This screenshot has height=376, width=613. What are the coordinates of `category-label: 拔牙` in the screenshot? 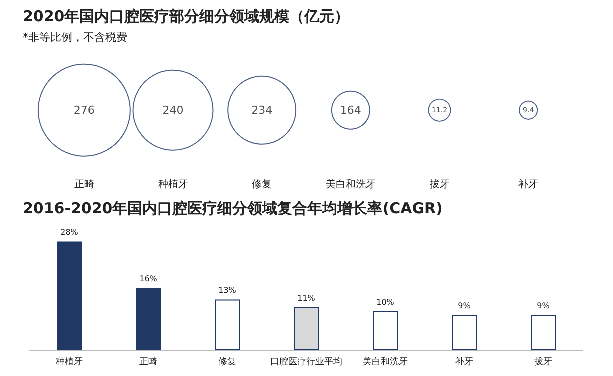 It's located at (440, 184).